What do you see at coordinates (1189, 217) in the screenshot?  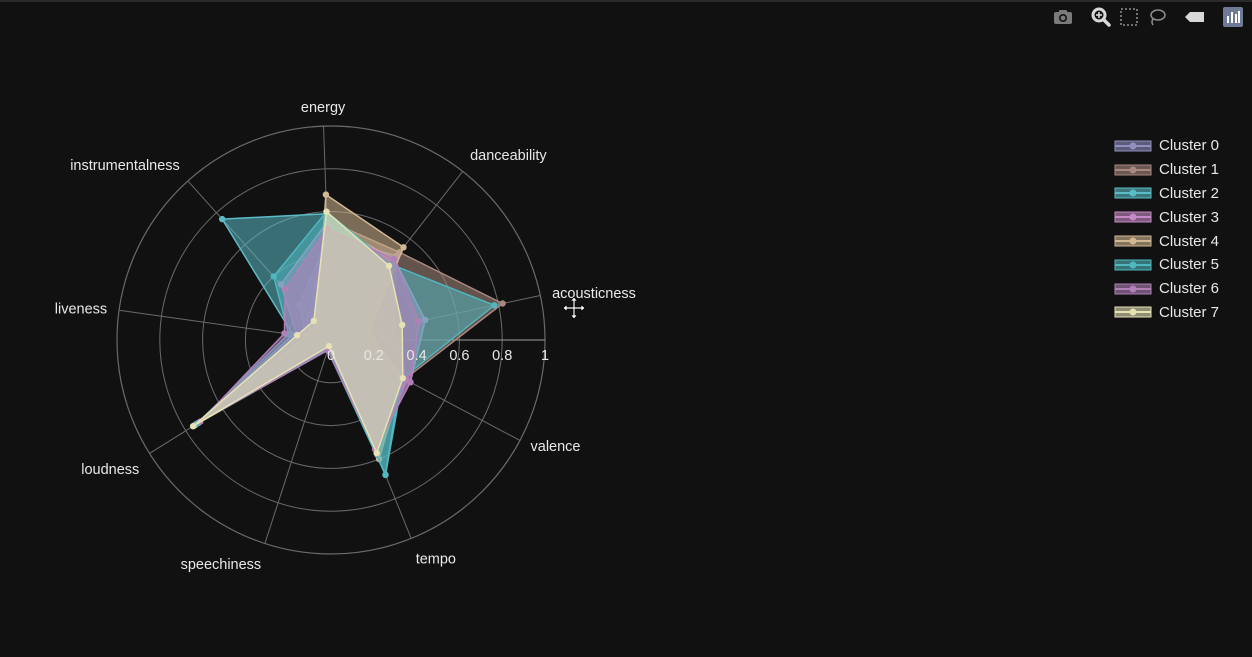 I see `legend-label: Cluster 3` at bounding box center [1189, 217].